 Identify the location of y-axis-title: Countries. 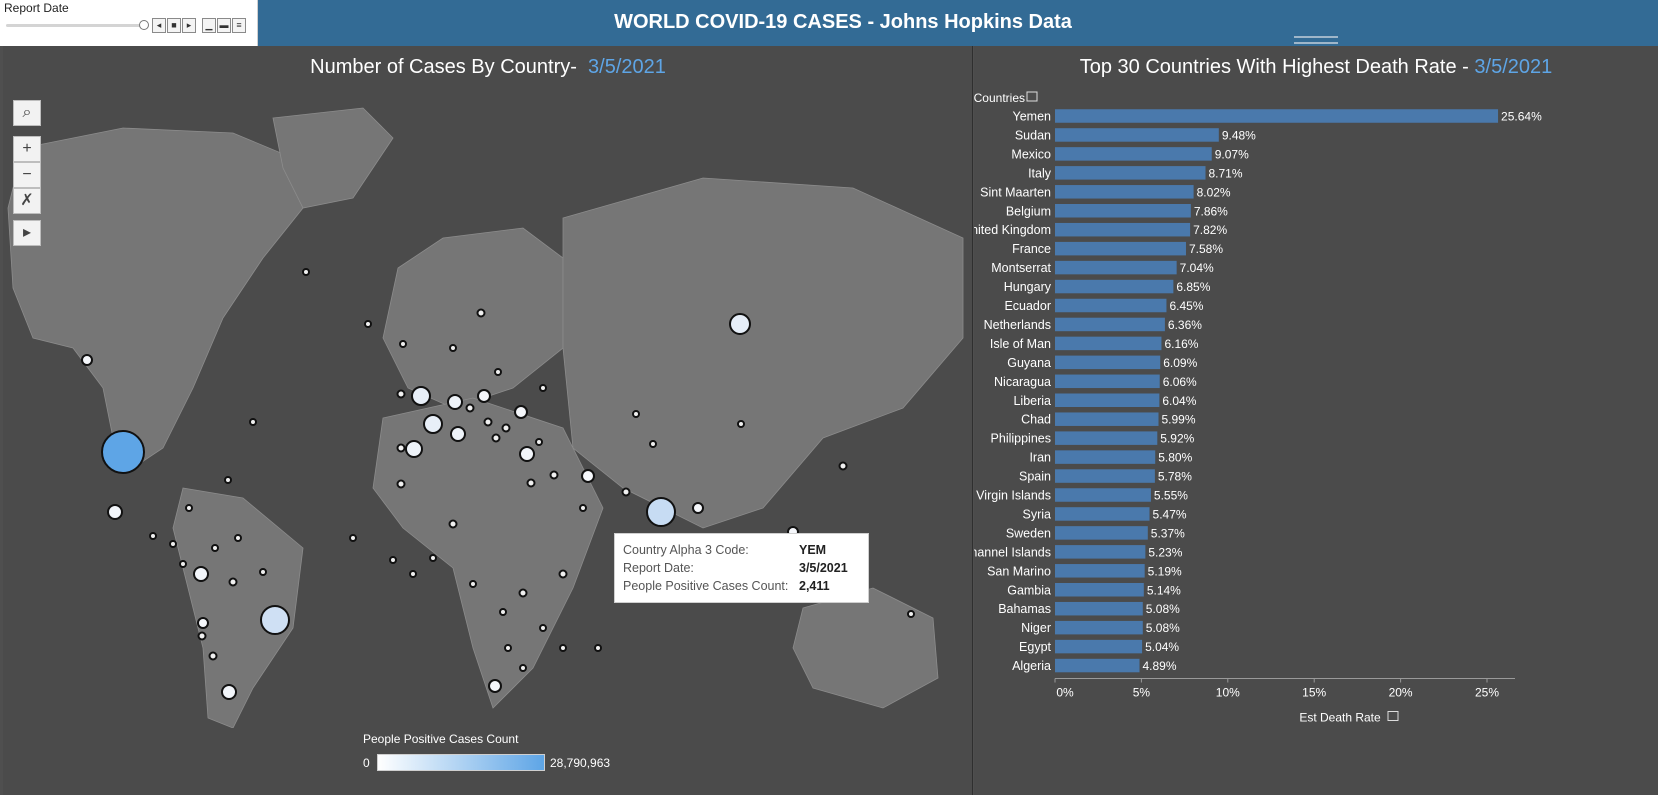
(999, 98).